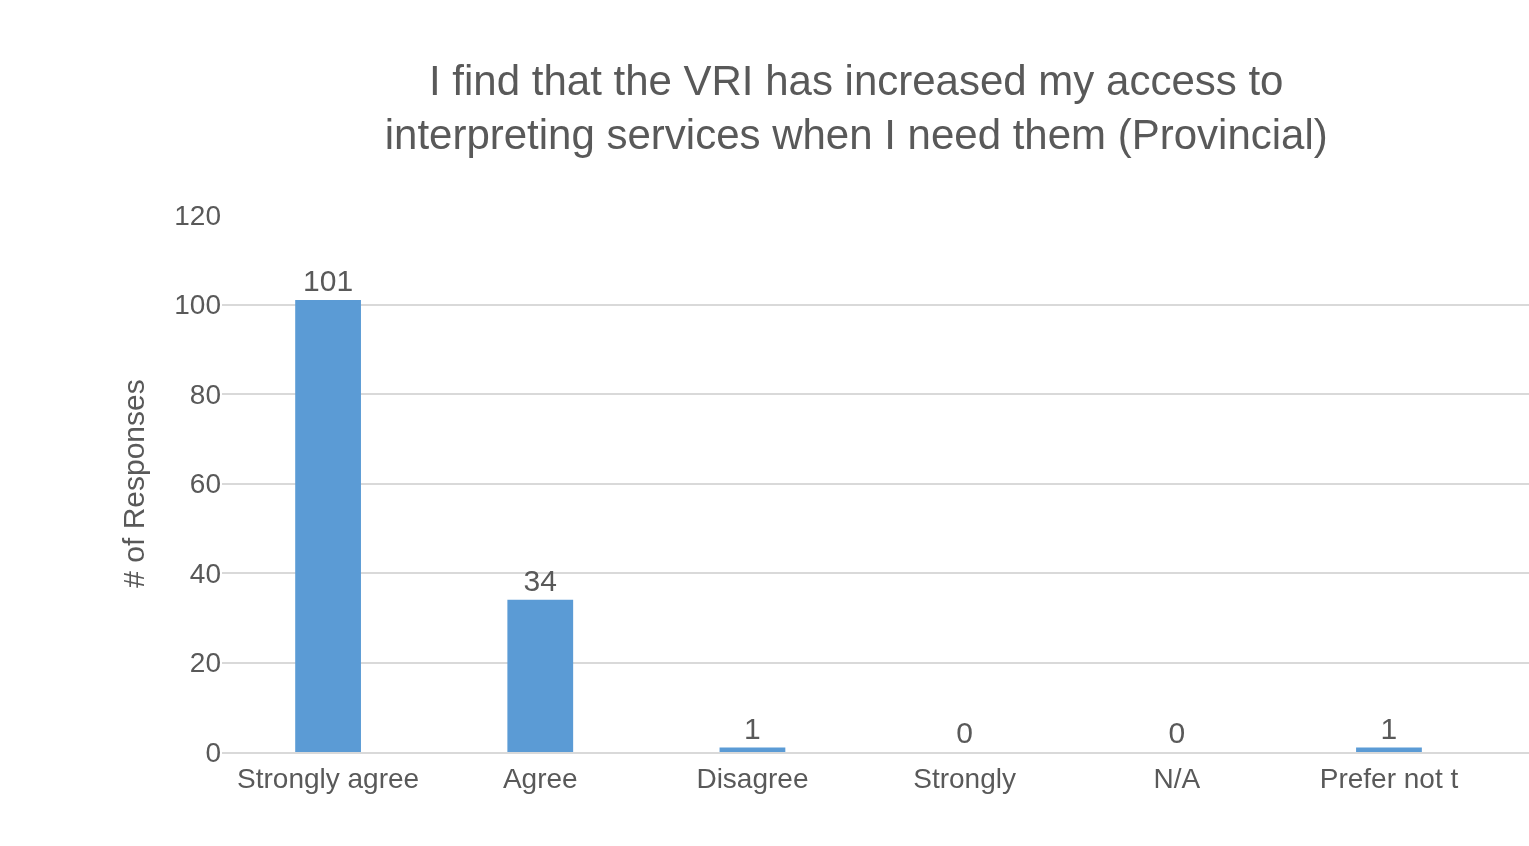  What do you see at coordinates (540, 778) in the screenshot?
I see `x-tick-label: Agree` at bounding box center [540, 778].